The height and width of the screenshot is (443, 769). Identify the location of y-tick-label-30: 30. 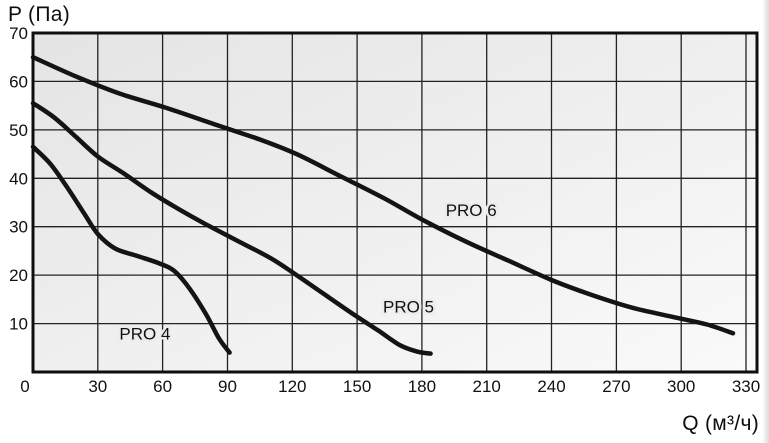
(18, 227).